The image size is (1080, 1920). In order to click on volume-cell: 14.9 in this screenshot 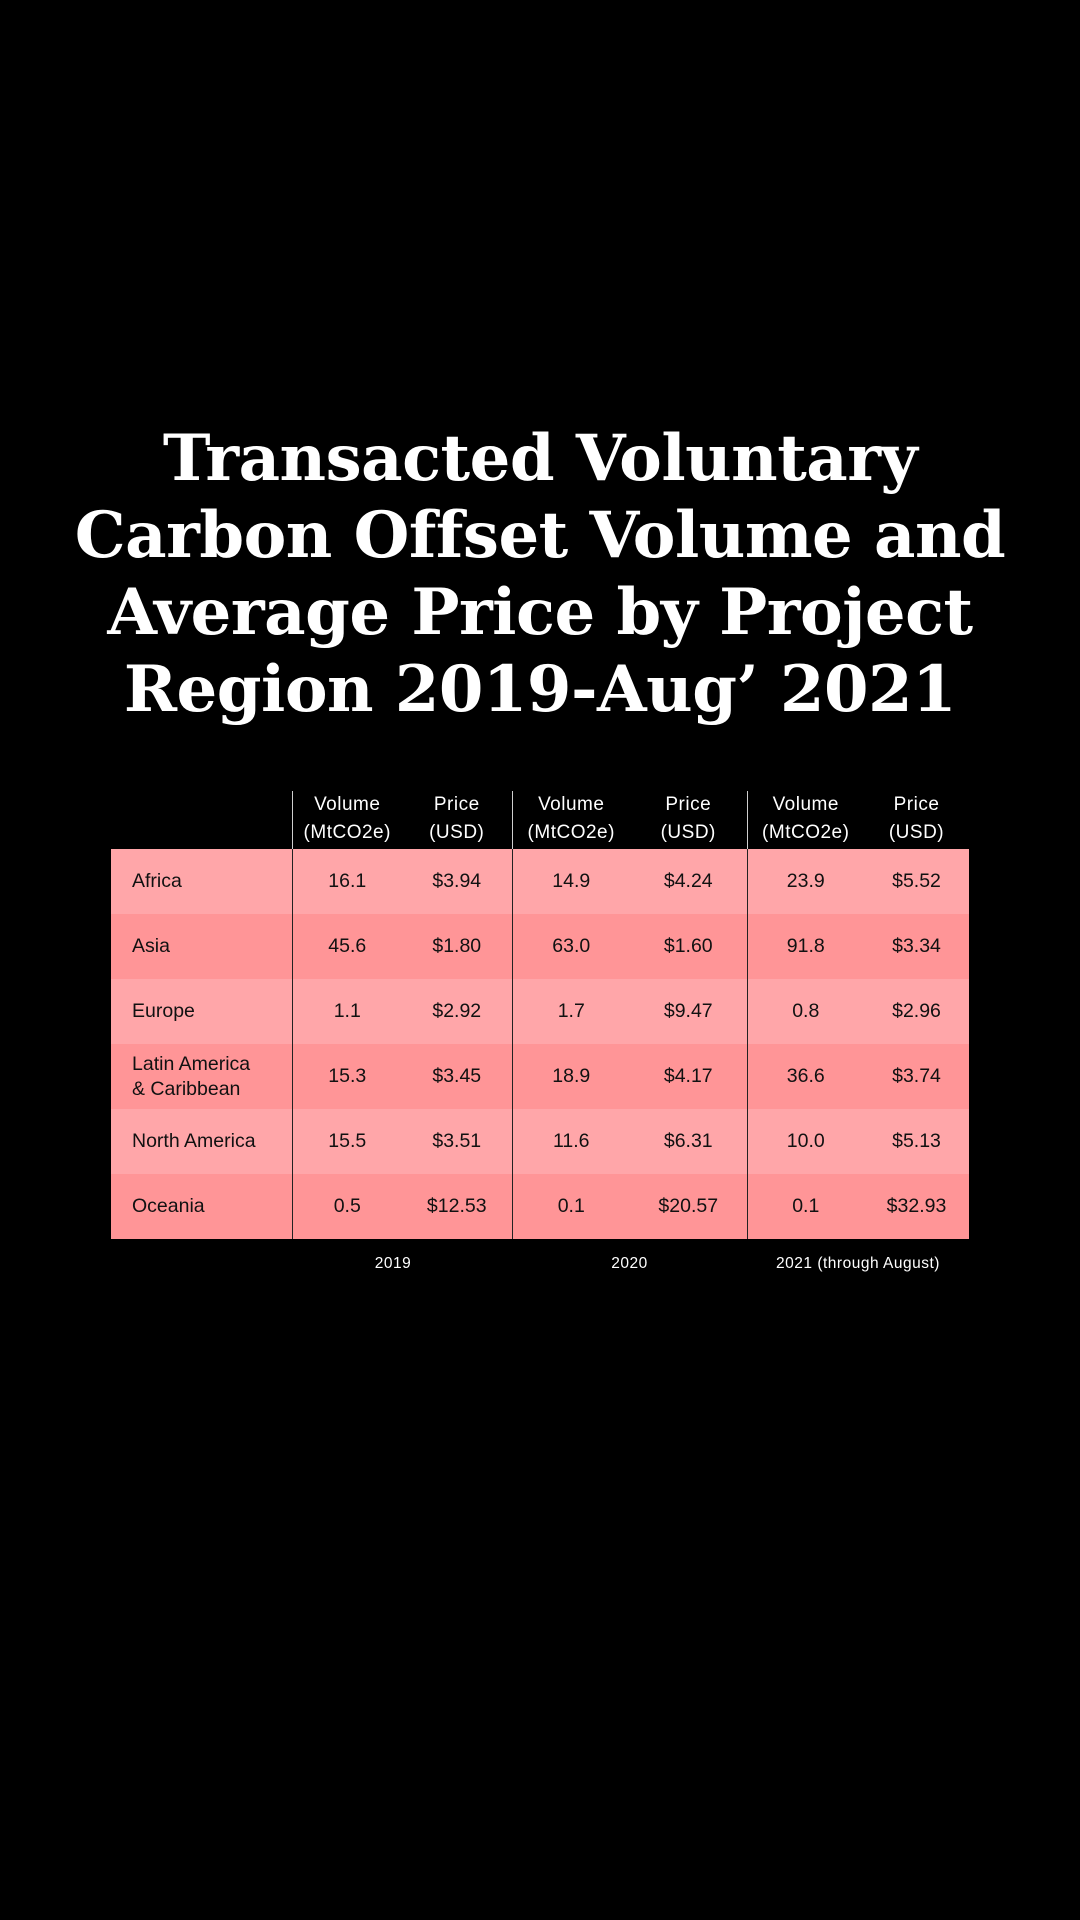, I will do `click(570, 881)`.